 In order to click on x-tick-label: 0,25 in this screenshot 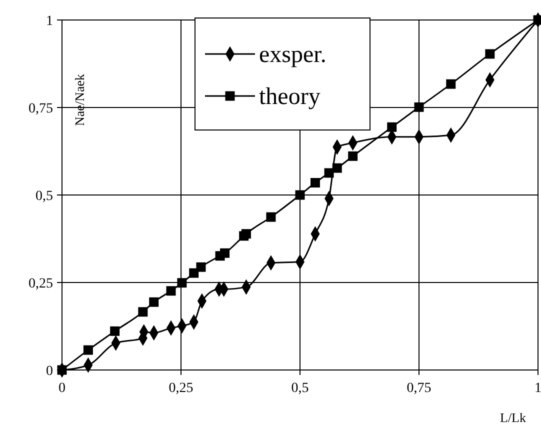, I will do `click(181, 388)`.